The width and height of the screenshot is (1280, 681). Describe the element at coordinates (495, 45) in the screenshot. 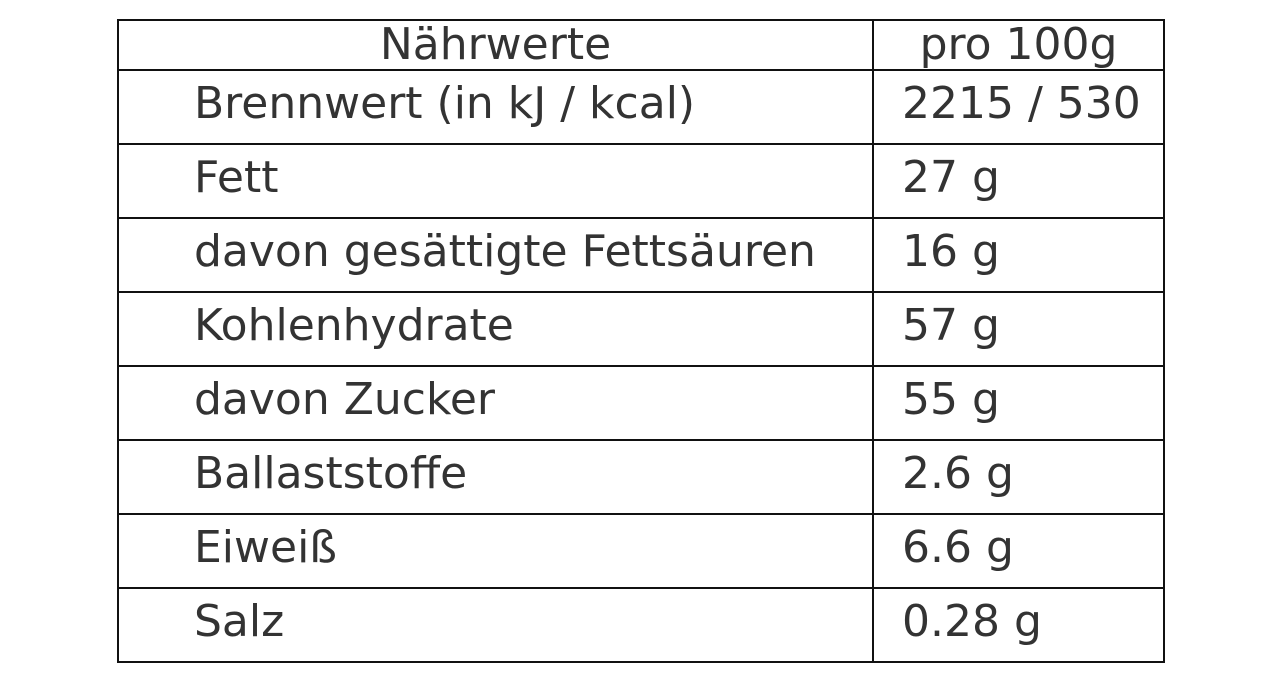

I see `header-nutrients: Nährwerte` at that location.